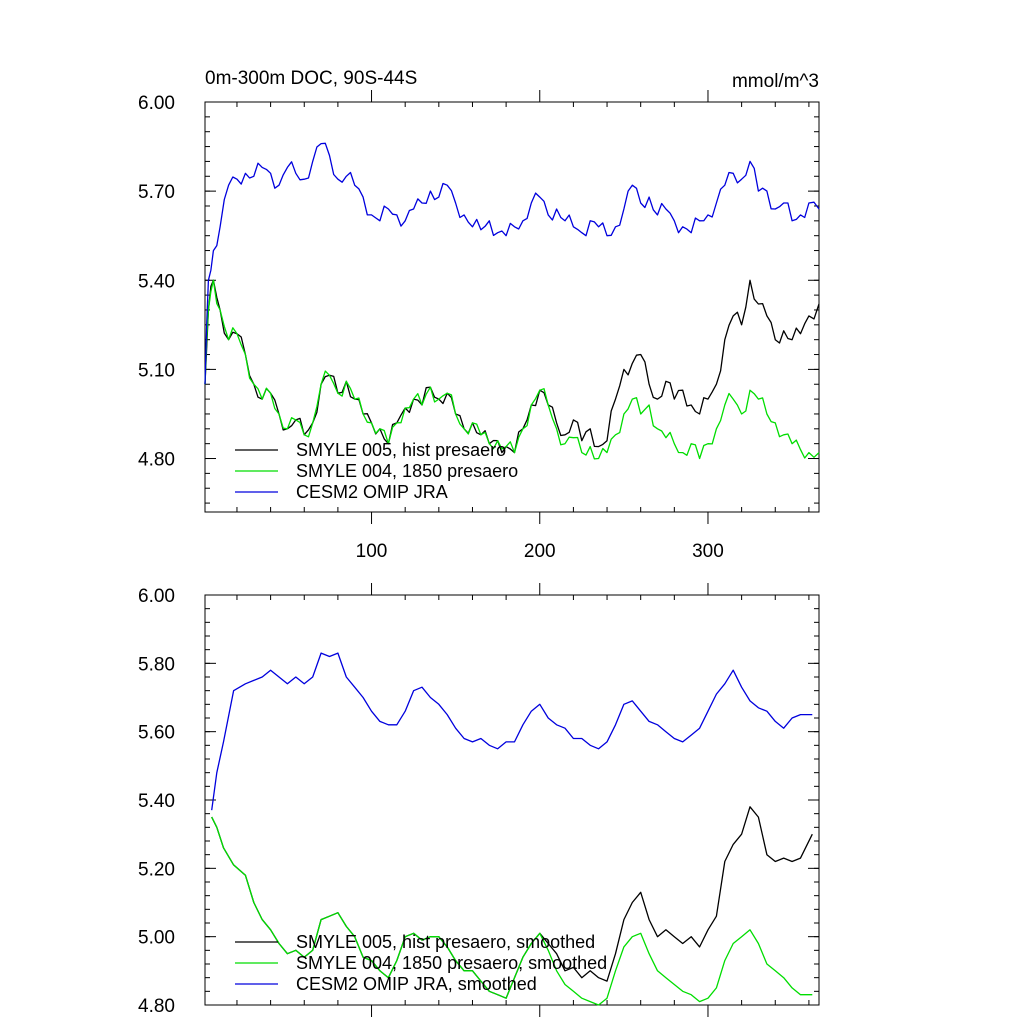 The width and height of the screenshot is (1024, 1024). I want to click on y-tick-label: 5.00, so click(156, 938).